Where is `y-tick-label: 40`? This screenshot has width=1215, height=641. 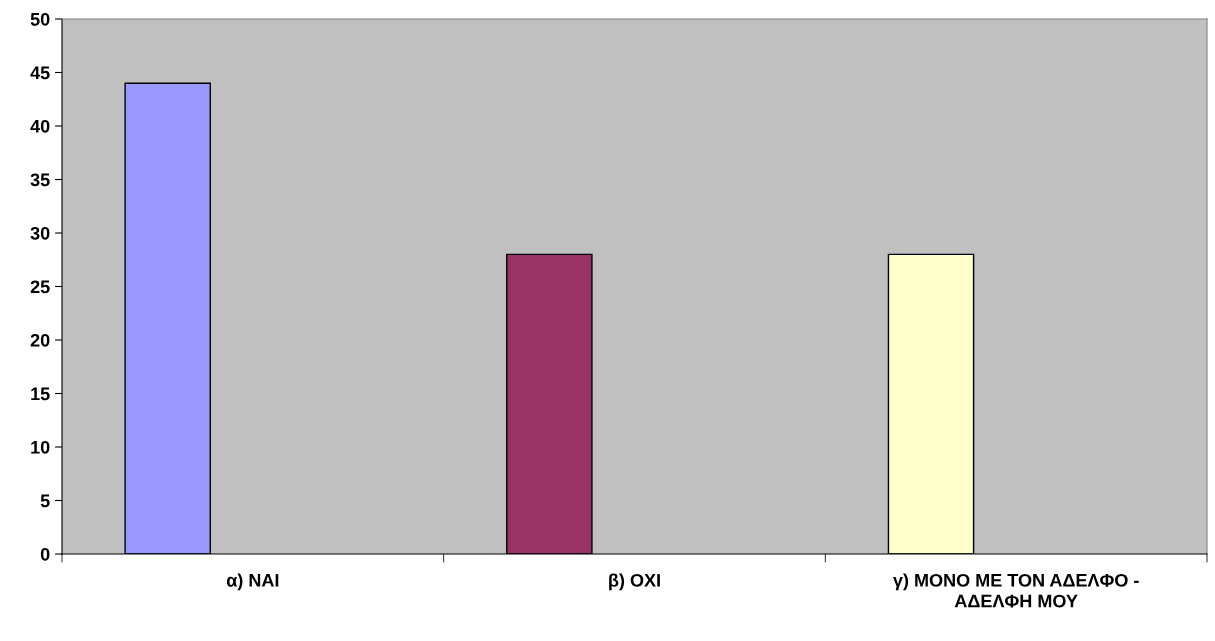
y-tick-label: 40 is located at coordinates (40, 126).